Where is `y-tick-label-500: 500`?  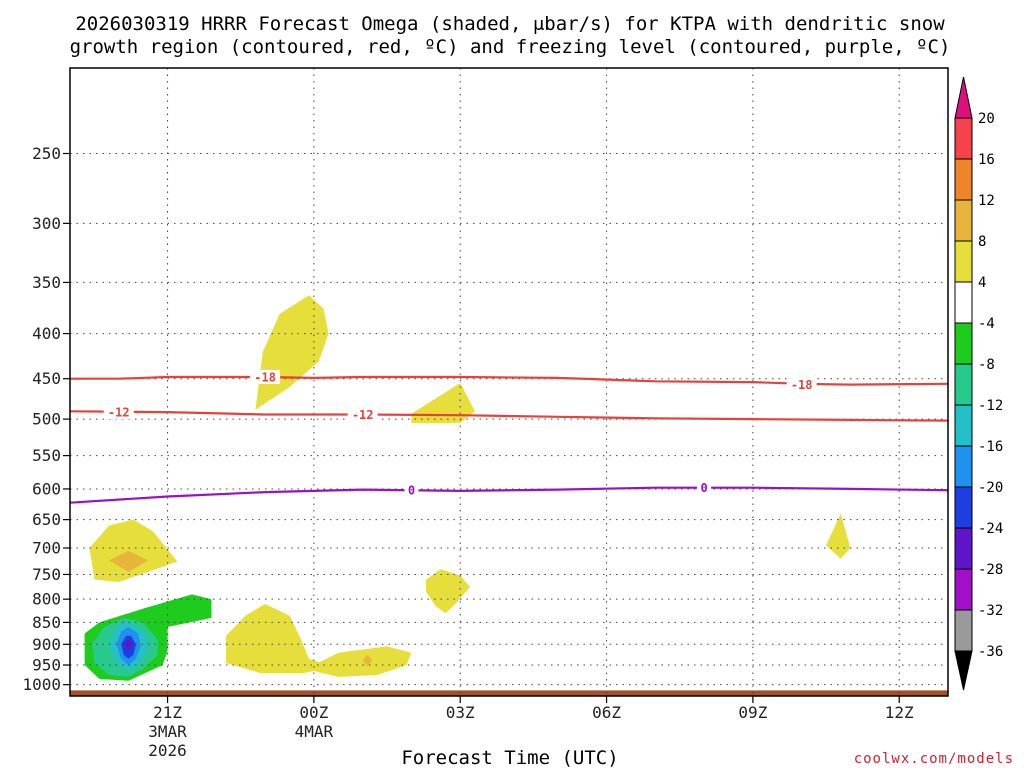 y-tick-label-500: 500 is located at coordinates (46, 419).